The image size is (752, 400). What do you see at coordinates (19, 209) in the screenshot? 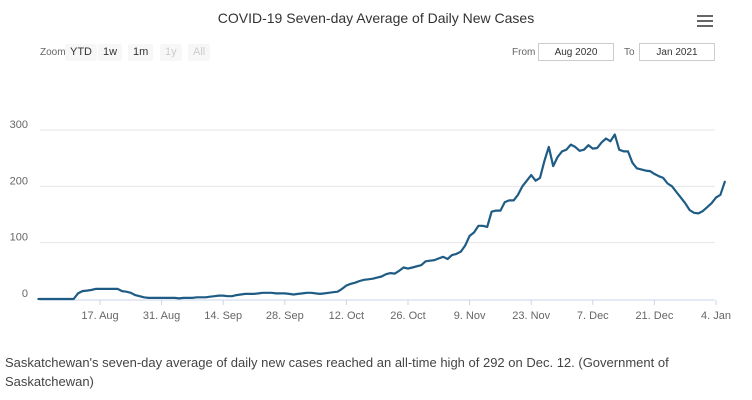
I see `y-axis: 0 100 200 300` at bounding box center [19, 209].